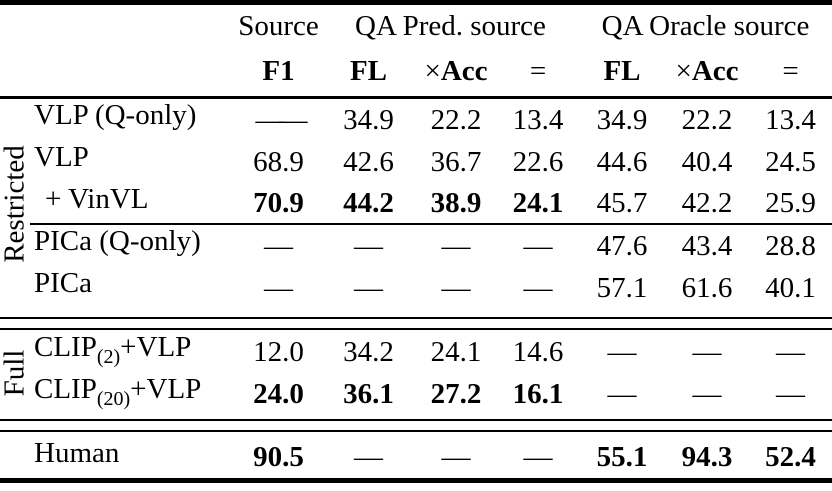  Describe the element at coordinates (368, 71) in the screenshot. I see `header-col-fl-pred: FL` at that location.